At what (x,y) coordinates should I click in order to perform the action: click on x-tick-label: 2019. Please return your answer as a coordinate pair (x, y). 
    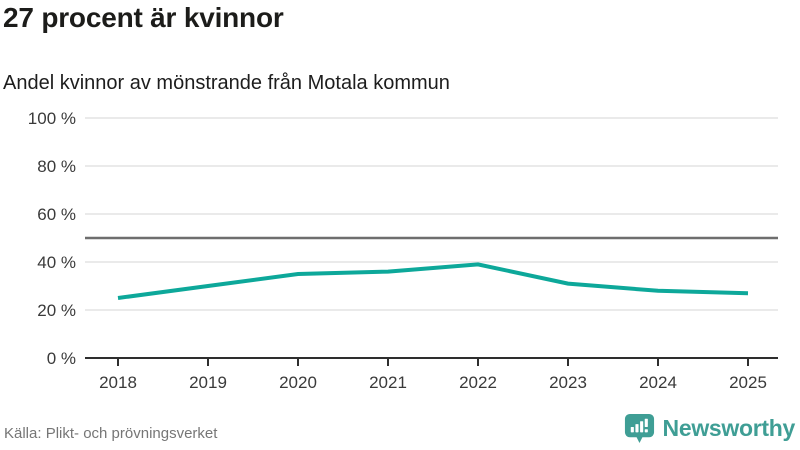
    Looking at the image, I should click on (208, 382).